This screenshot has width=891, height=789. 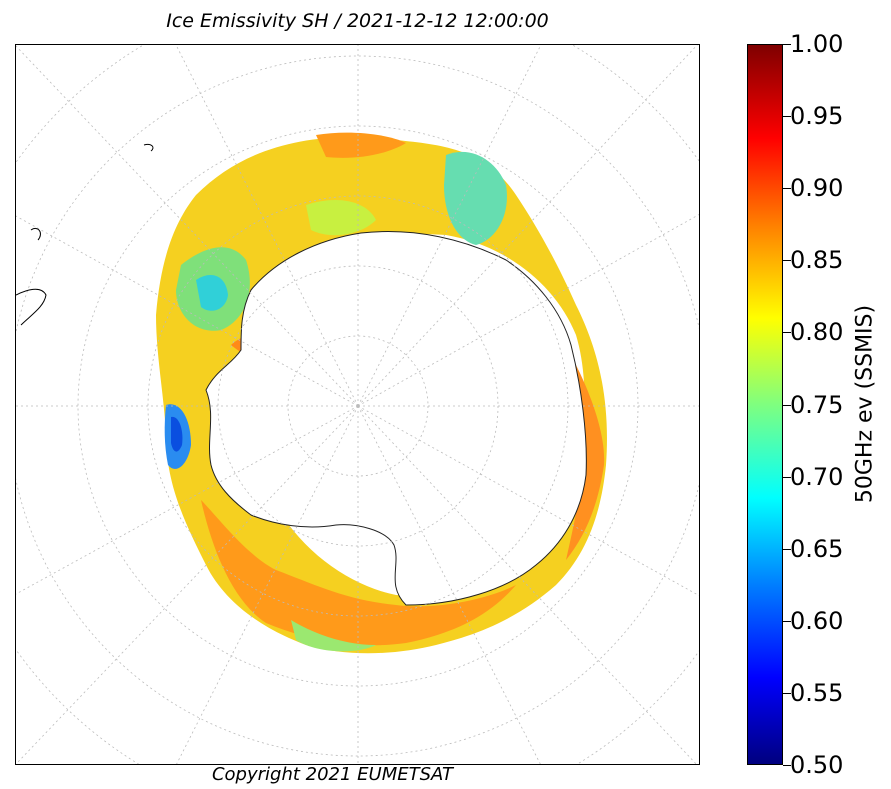 I want to click on copyright-notice: Copyright 2021 EUMETSAT, so click(x=332, y=774).